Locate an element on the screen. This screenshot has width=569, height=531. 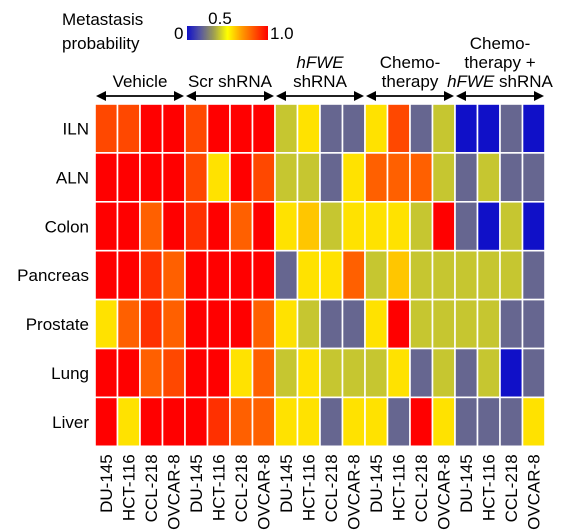
colorbar-mid-label: 0.5 is located at coordinates (220, 18).